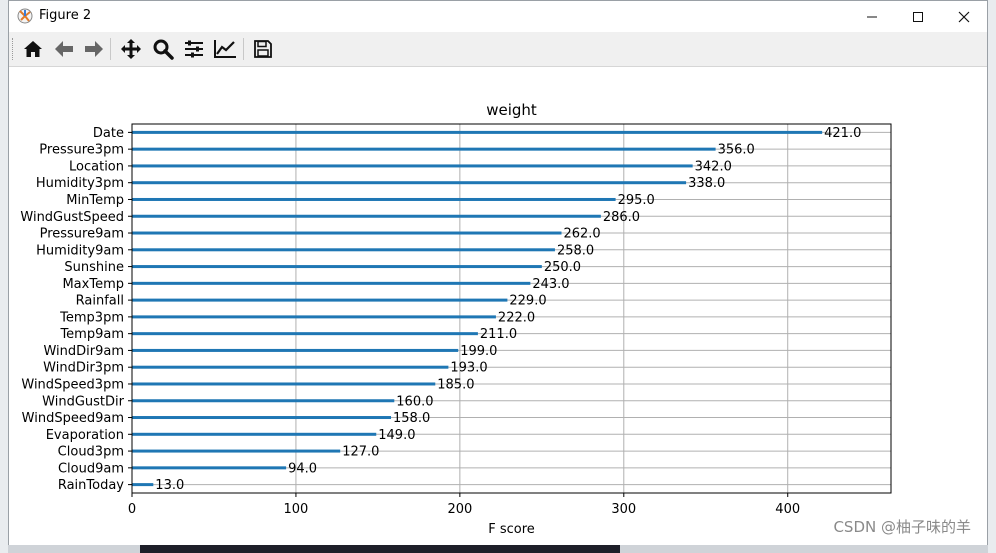 The width and height of the screenshot is (996, 553). I want to click on value-label: 94.0, so click(302, 468).